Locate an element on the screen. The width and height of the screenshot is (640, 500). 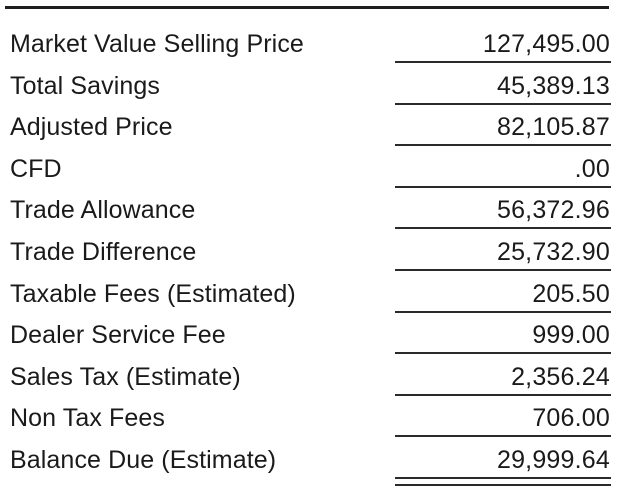
row-non-tax-fees: Non Tax Fees 706.00 is located at coordinates (320, 420).